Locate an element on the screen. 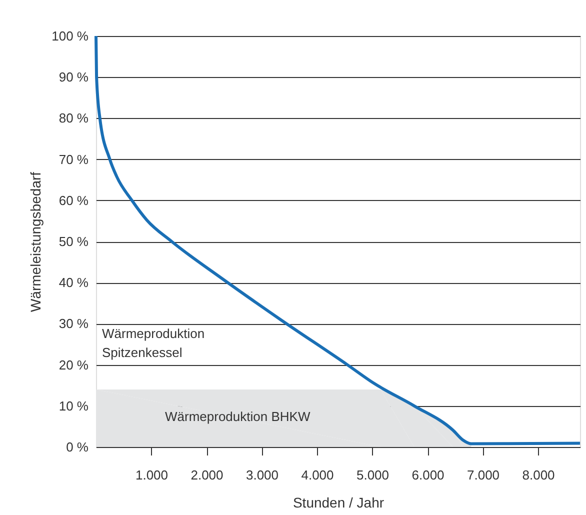 This screenshot has height=515, width=586. y-axis-title: Wärmeleistungsbedarf is located at coordinates (36, 242).